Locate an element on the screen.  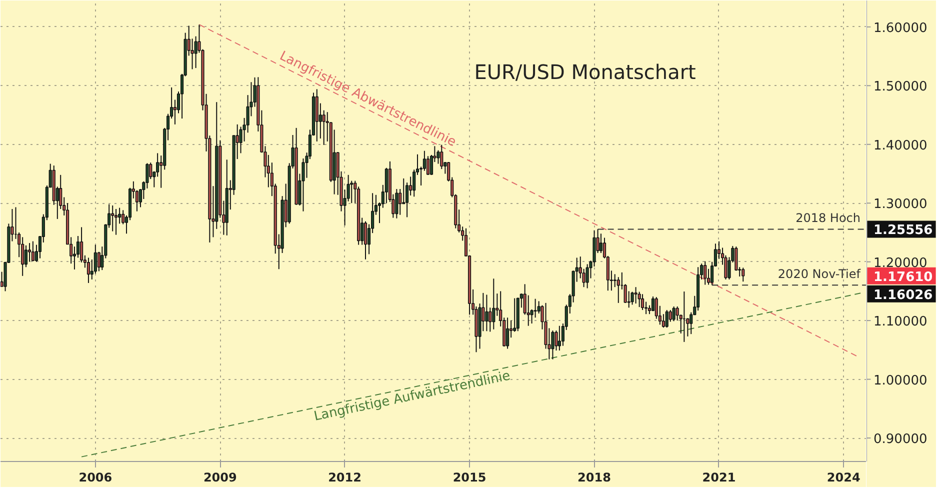
y-tick-label: 1.40000 is located at coordinates (901, 146).